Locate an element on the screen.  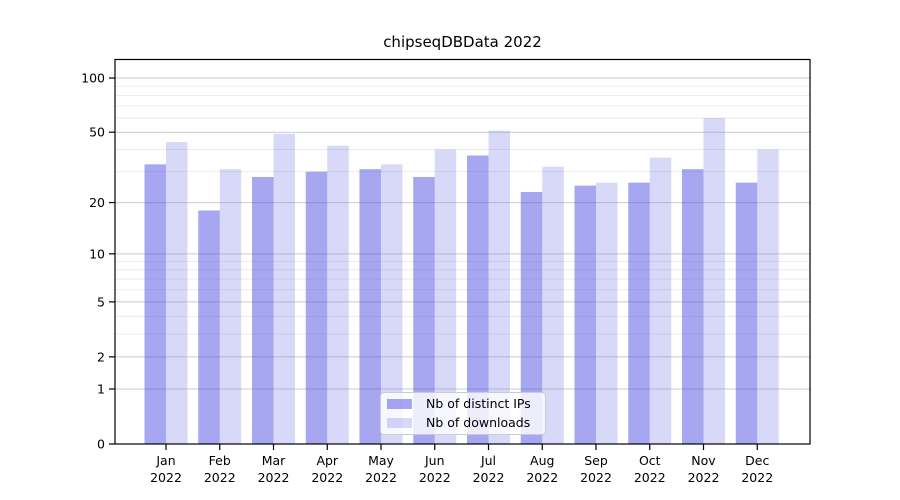
bar-distinct-ips-jul is located at coordinates (478, 300).